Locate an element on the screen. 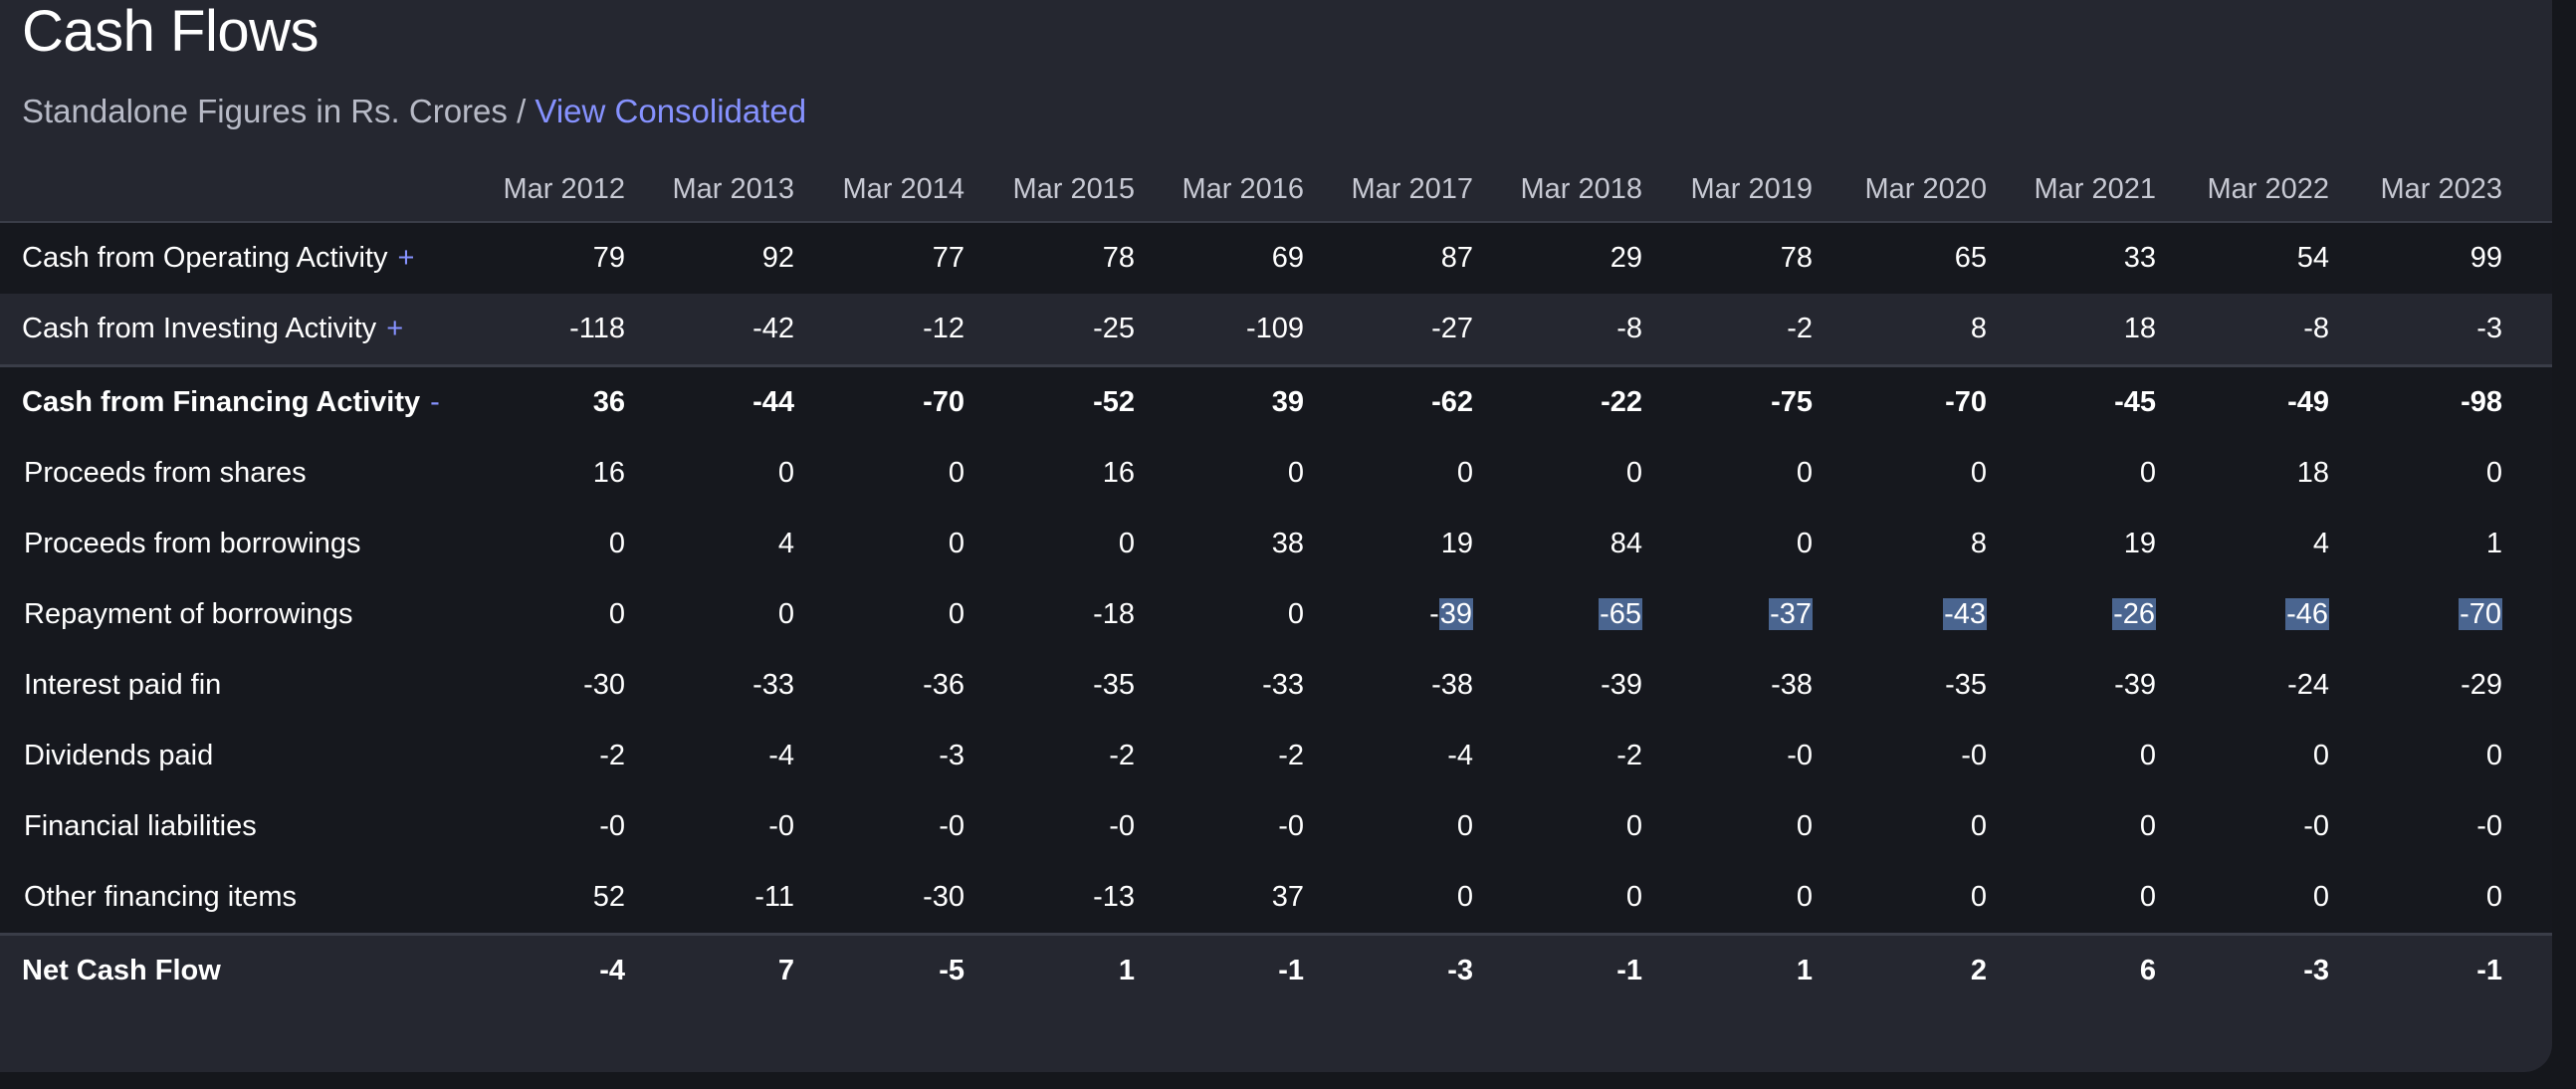 The image size is (2576, 1089). table-cell-selected: -46 is located at coordinates (2242, 614).